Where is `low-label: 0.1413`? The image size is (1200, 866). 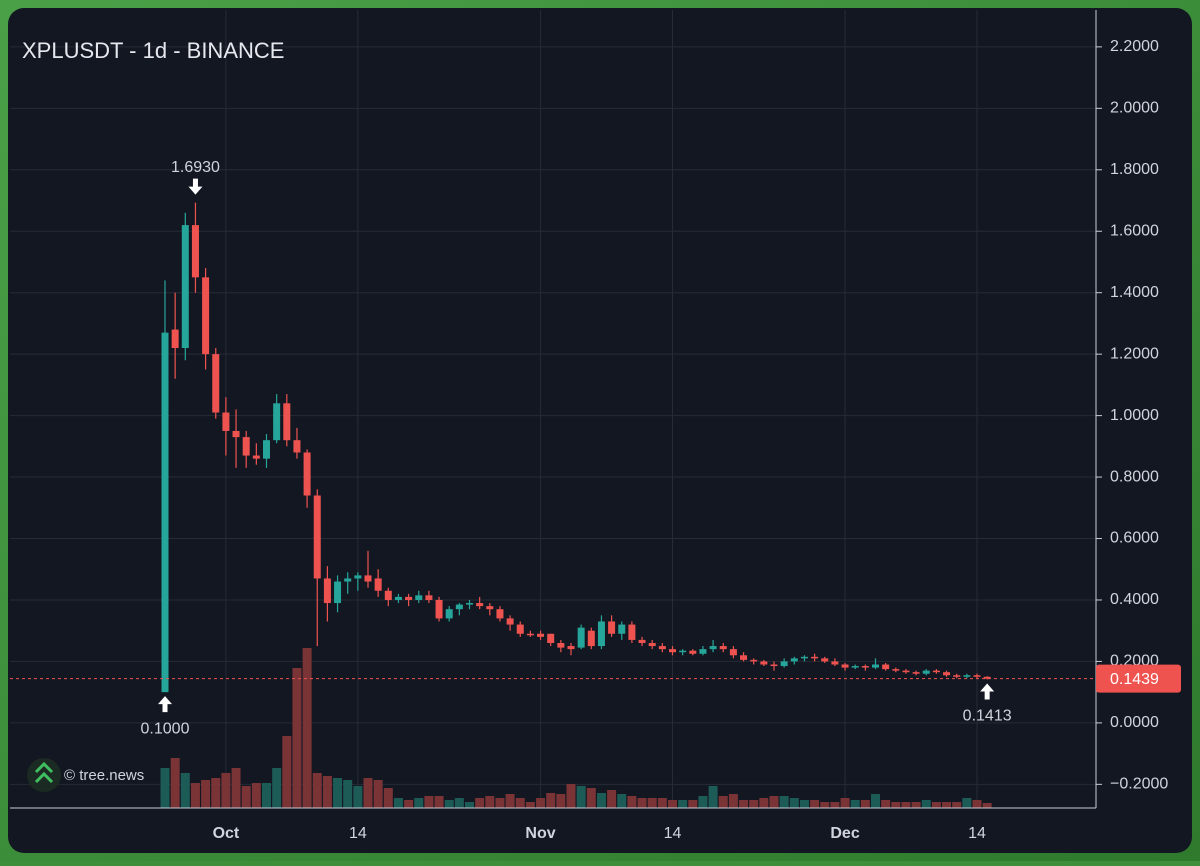
low-label: 0.1413 is located at coordinates (987, 716).